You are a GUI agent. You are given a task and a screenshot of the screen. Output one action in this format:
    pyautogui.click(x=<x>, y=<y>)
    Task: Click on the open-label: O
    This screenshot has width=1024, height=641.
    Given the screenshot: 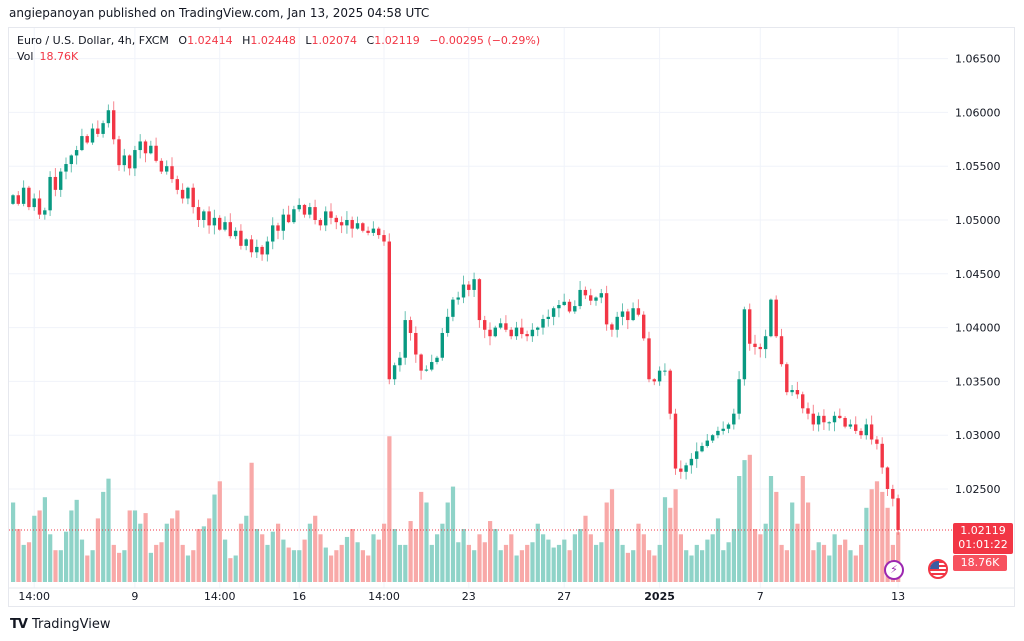 What is the action you would take?
    pyautogui.click(x=183, y=40)
    